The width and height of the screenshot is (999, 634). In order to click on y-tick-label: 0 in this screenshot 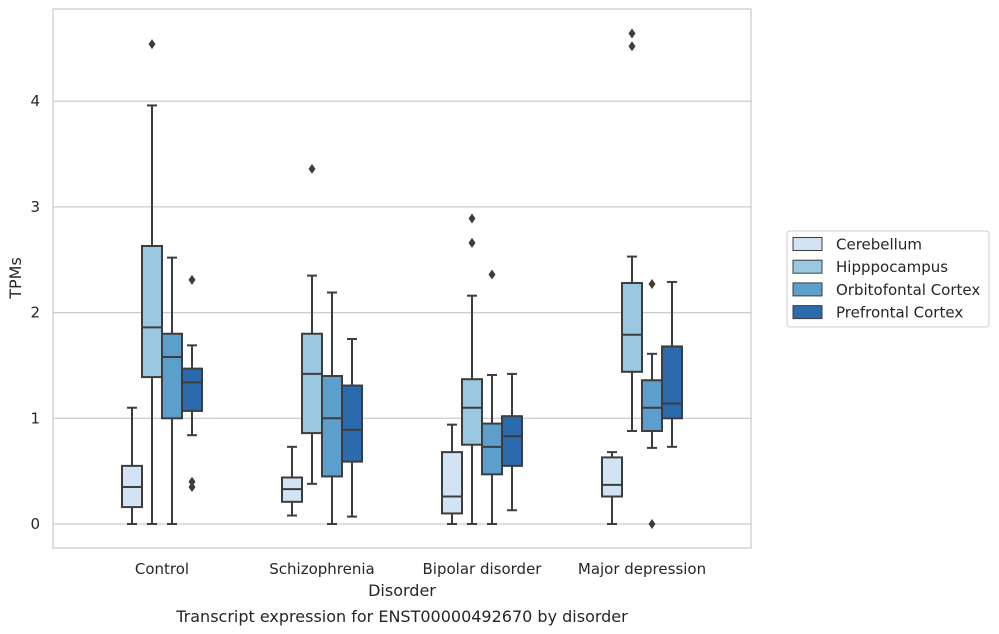, I will do `click(35, 524)`.